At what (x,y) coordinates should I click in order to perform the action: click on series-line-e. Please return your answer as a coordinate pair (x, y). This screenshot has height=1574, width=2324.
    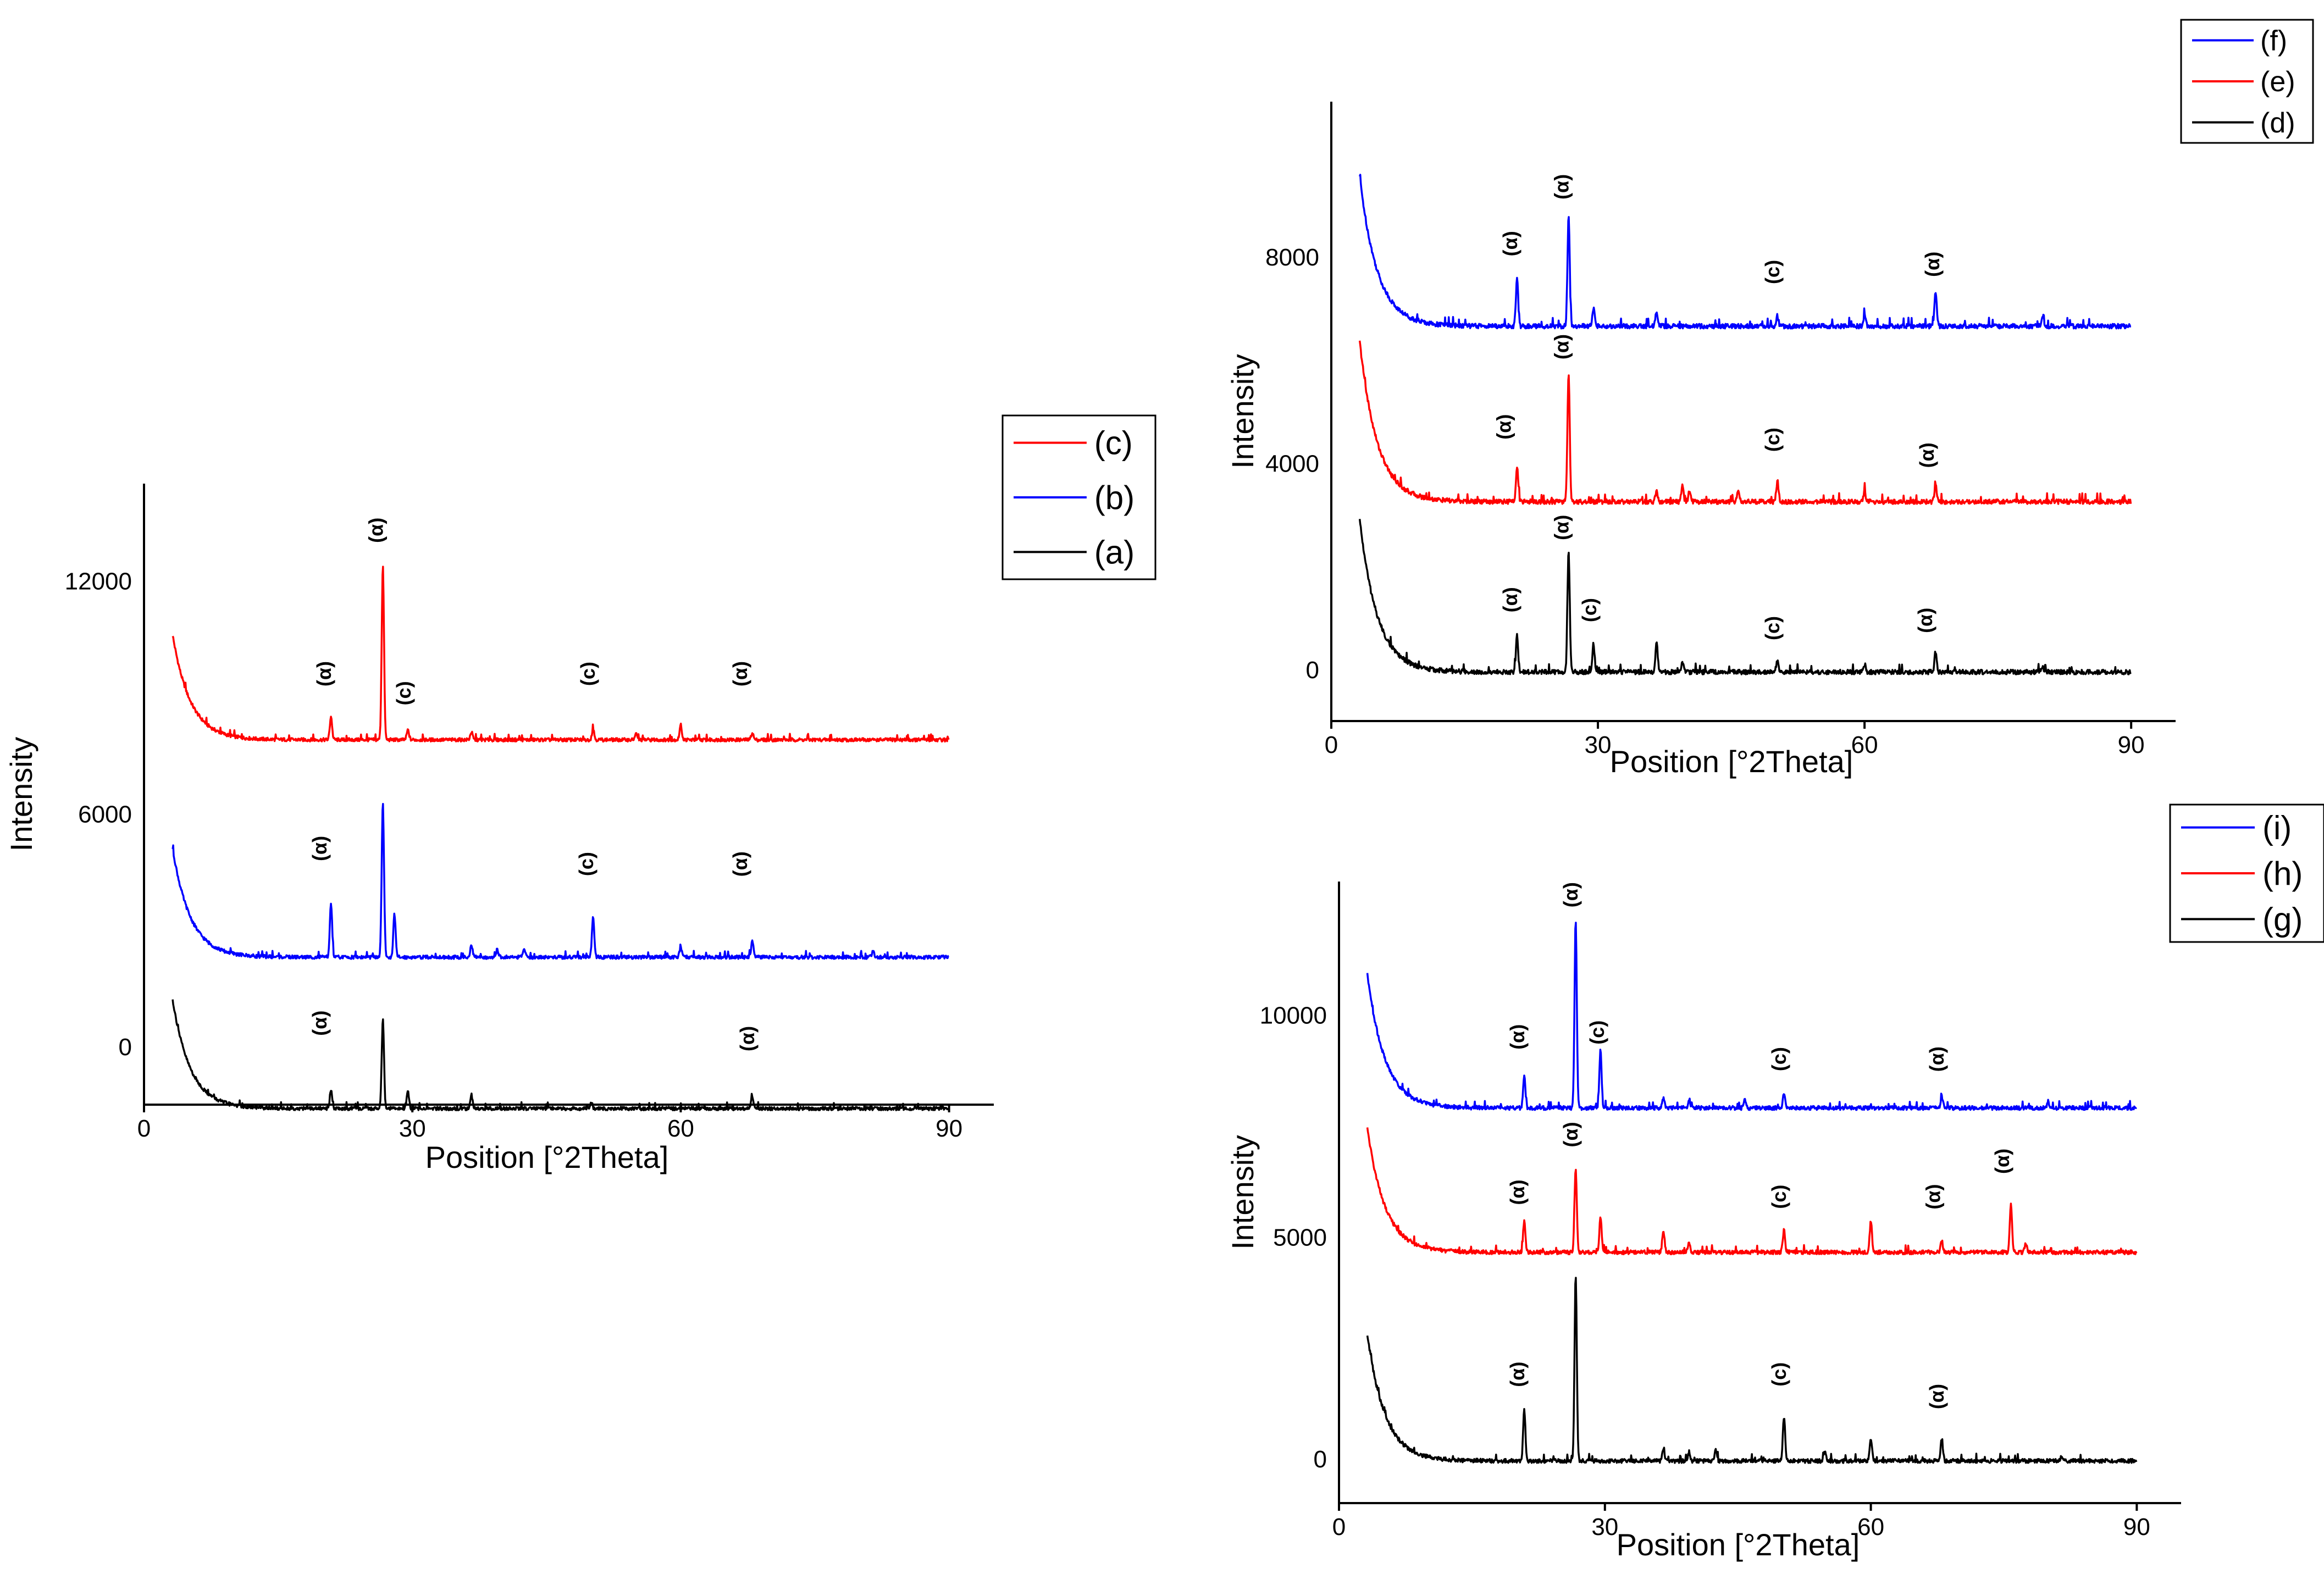
    Looking at the image, I should click on (1745, 423).